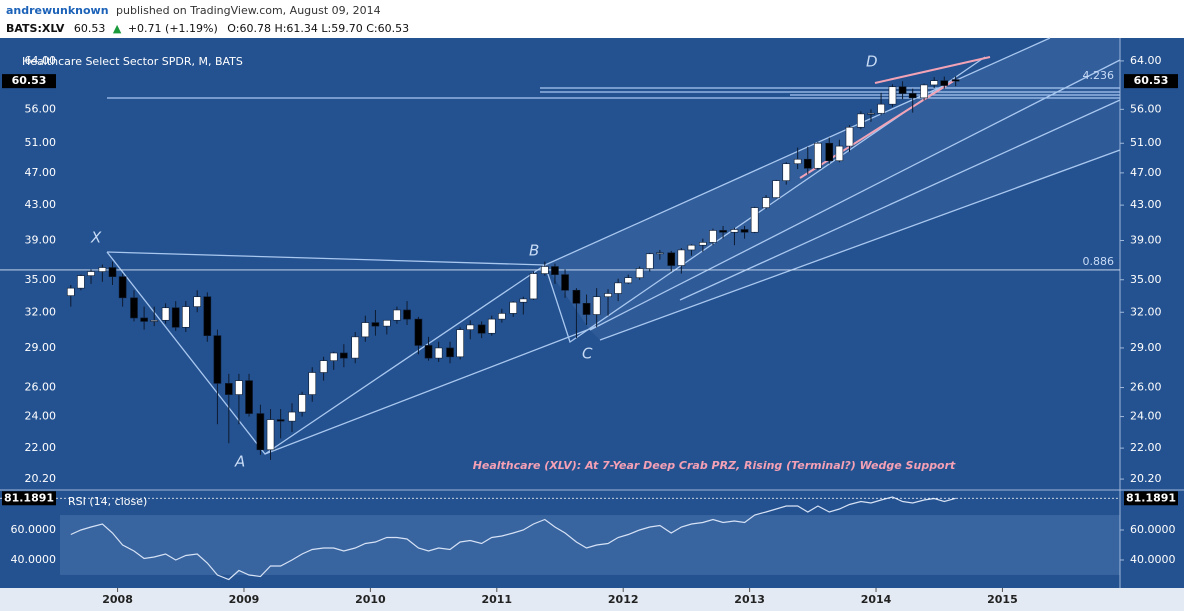 The height and width of the screenshot is (611, 1184). What do you see at coordinates (41, 311) in the screenshot?
I see `y-tick-label: 32.00` at bounding box center [41, 311].